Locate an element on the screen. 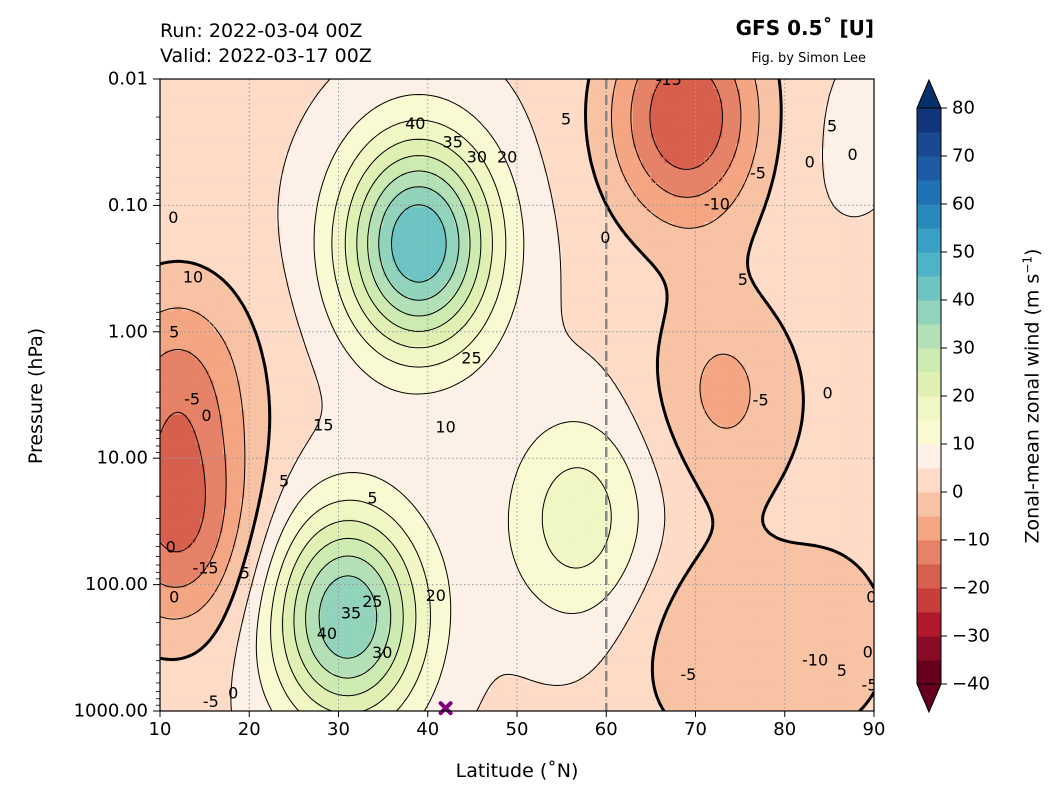 The width and height of the screenshot is (1062, 800). colorbar-tick-label: 60 is located at coordinates (963, 204).